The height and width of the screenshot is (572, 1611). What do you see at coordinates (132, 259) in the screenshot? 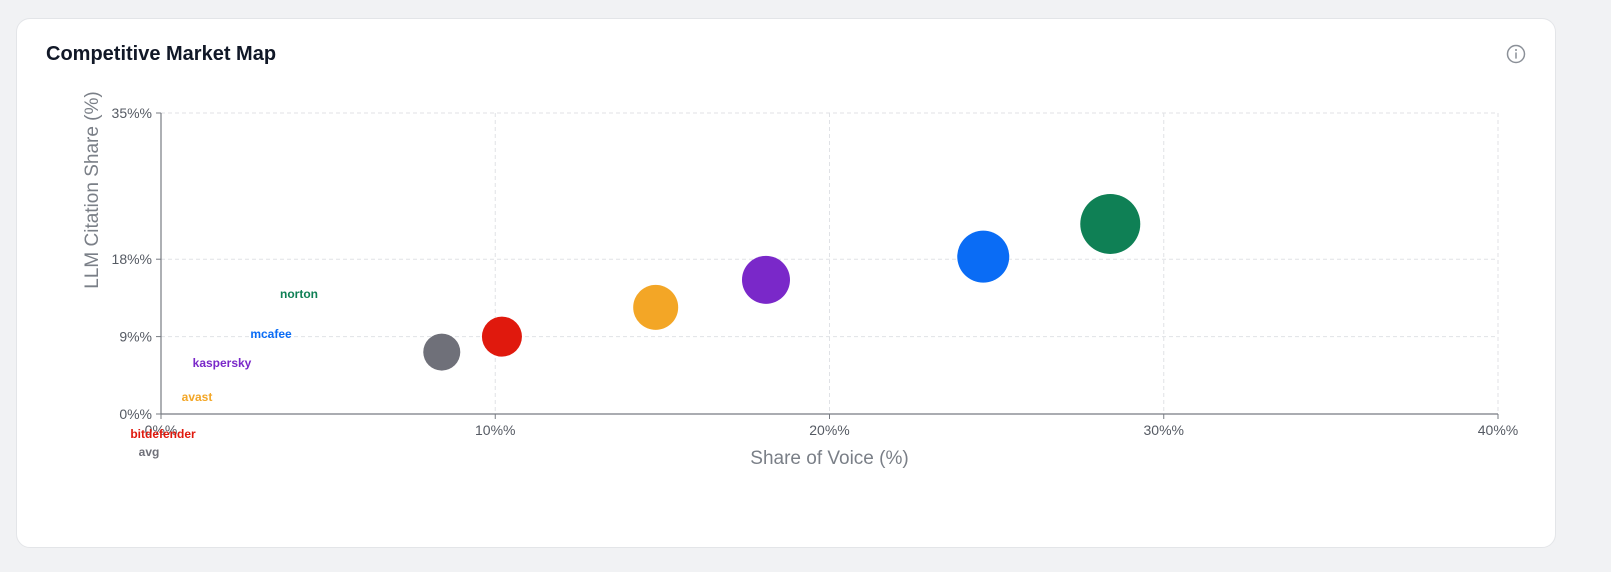
I see `y-tick-label: 18%%` at bounding box center [132, 259].